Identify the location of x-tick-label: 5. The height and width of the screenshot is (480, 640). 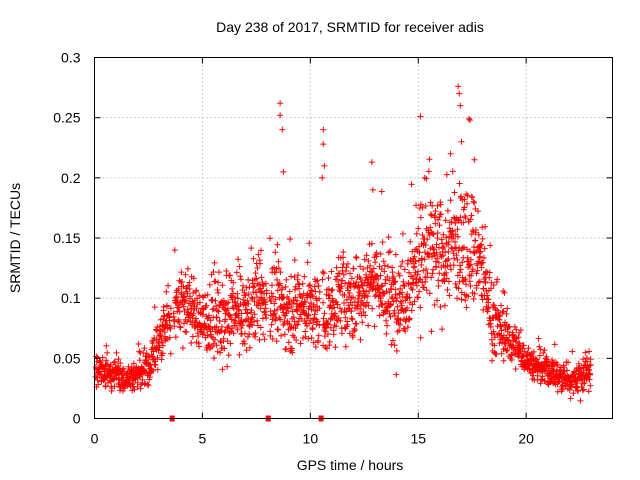
(203, 439).